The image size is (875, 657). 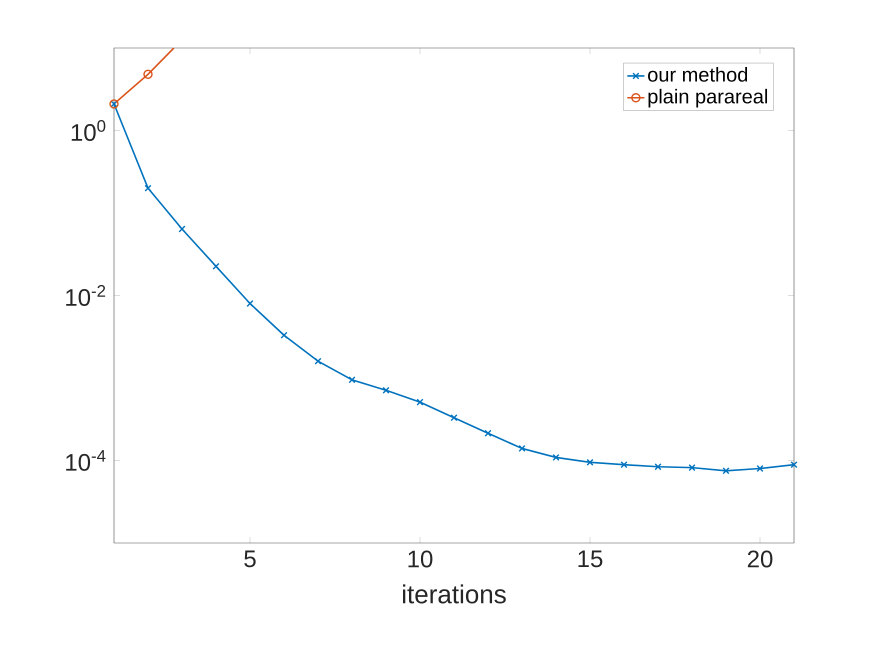 What do you see at coordinates (454, 594) in the screenshot?
I see `x-axis-title: iterations` at bounding box center [454, 594].